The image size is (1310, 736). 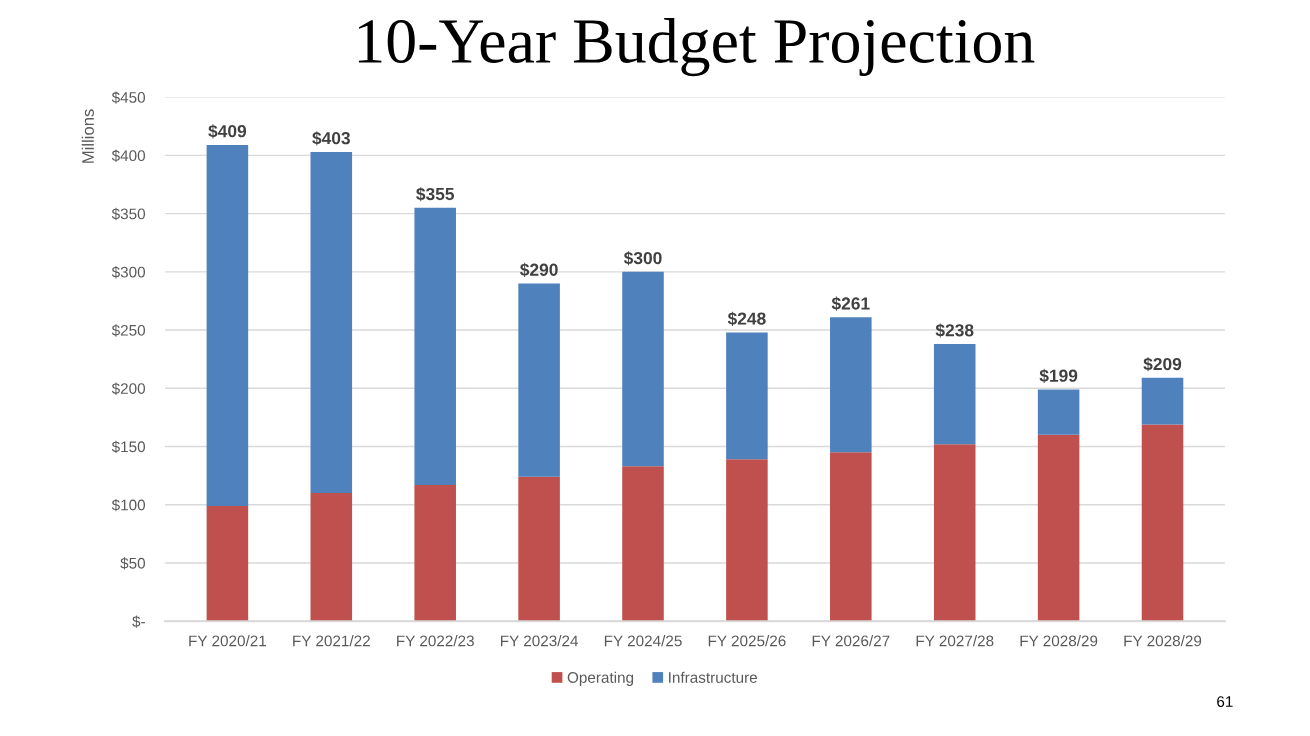 I want to click on y-tick-label: $350, so click(x=128, y=214).